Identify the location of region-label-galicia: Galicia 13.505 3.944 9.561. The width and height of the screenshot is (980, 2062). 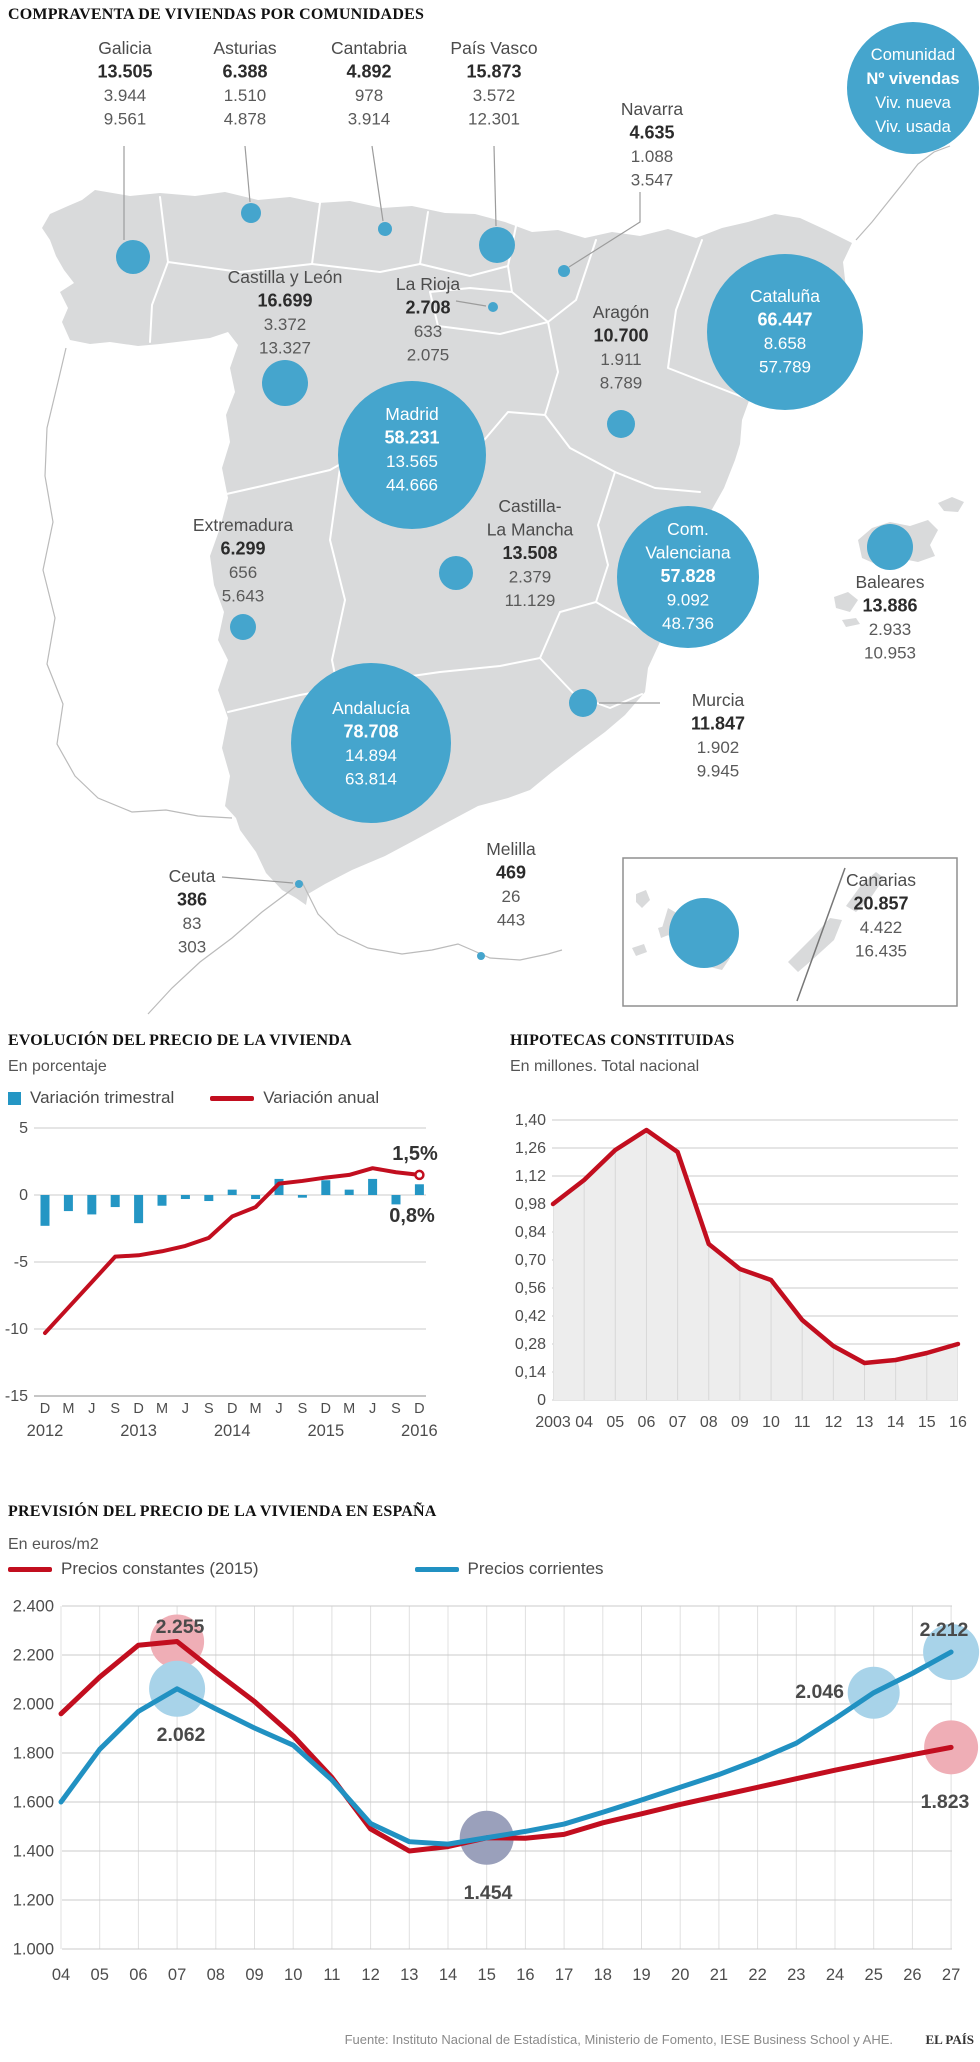
(124, 83).